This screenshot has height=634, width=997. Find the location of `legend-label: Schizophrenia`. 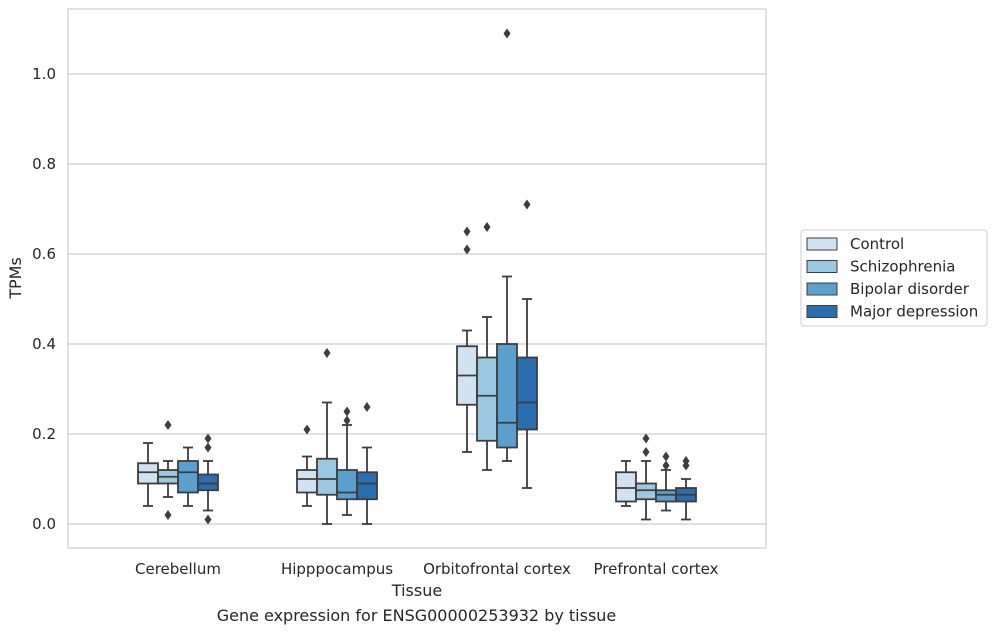

legend-label: Schizophrenia is located at coordinates (902, 267).